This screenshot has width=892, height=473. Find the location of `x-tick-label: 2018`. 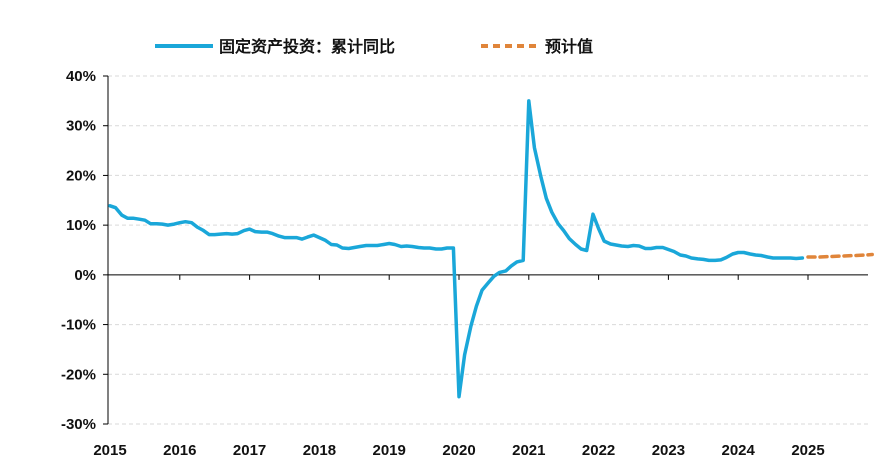

x-tick-label: 2018 is located at coordinates (319, 450).